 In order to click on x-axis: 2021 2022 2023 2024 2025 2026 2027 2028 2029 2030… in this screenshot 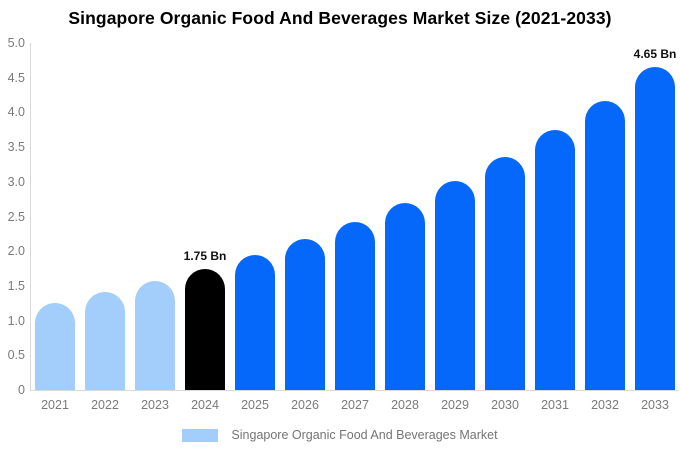, I will do `click(353, 406)`.